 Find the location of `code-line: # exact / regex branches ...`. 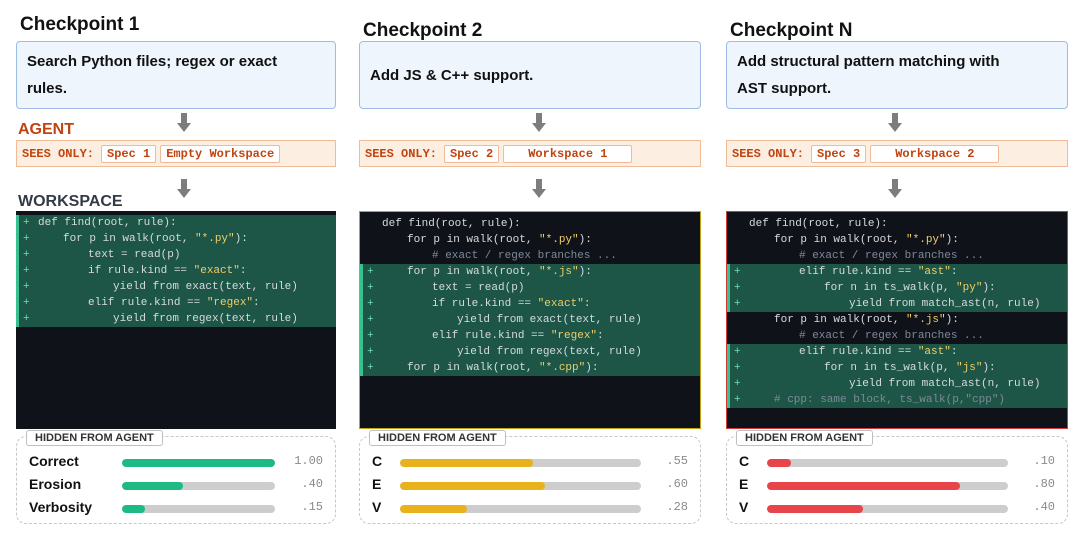

code-line: # exact / regex branches ... is located at coordinates (530, 256).